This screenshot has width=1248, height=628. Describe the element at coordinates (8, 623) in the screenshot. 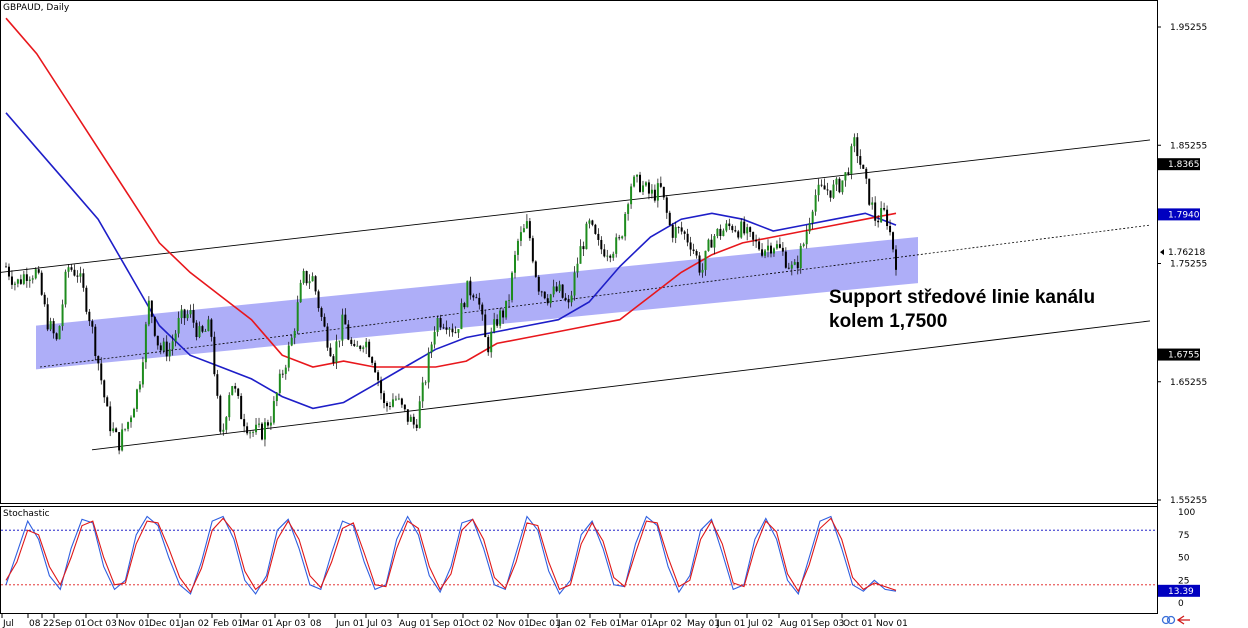

I see `time-tick-label: Jul` at that location.